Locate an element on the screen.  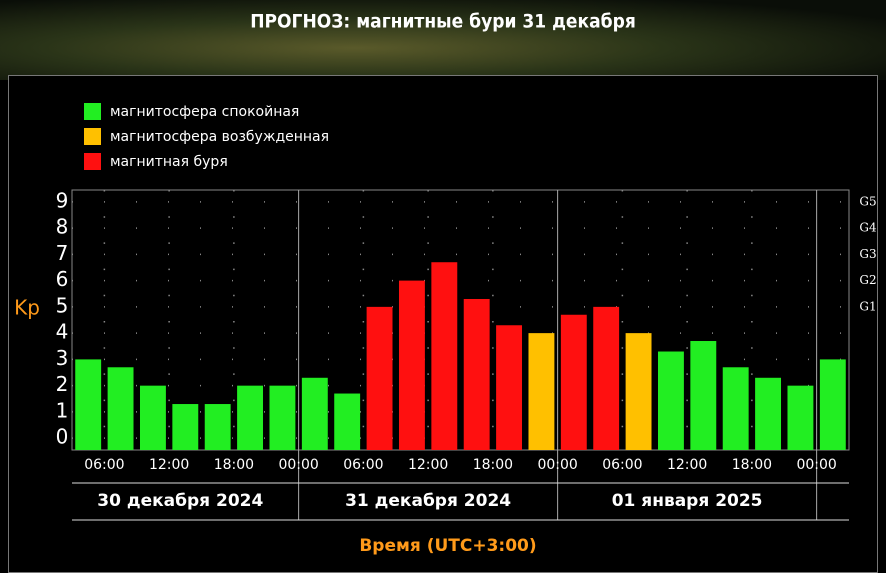
y-tick-label: 1 is located at coordinates (62, 410).